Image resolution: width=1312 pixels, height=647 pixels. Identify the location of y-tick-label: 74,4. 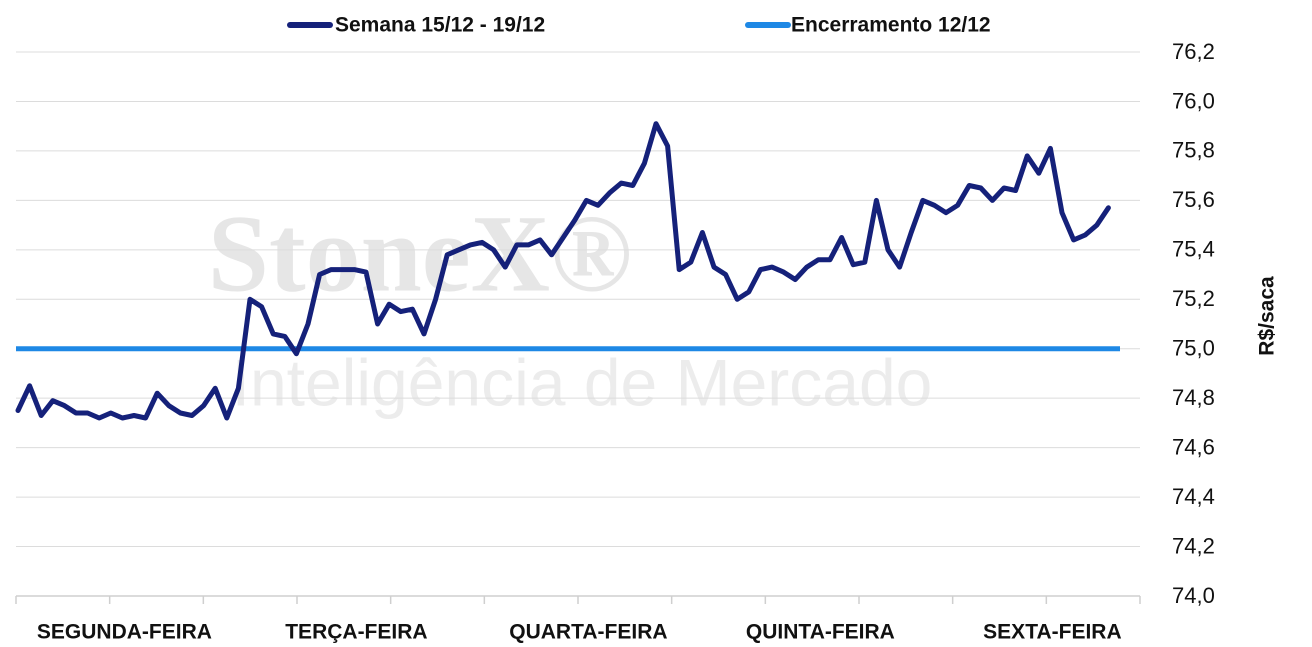
(1193, 496).